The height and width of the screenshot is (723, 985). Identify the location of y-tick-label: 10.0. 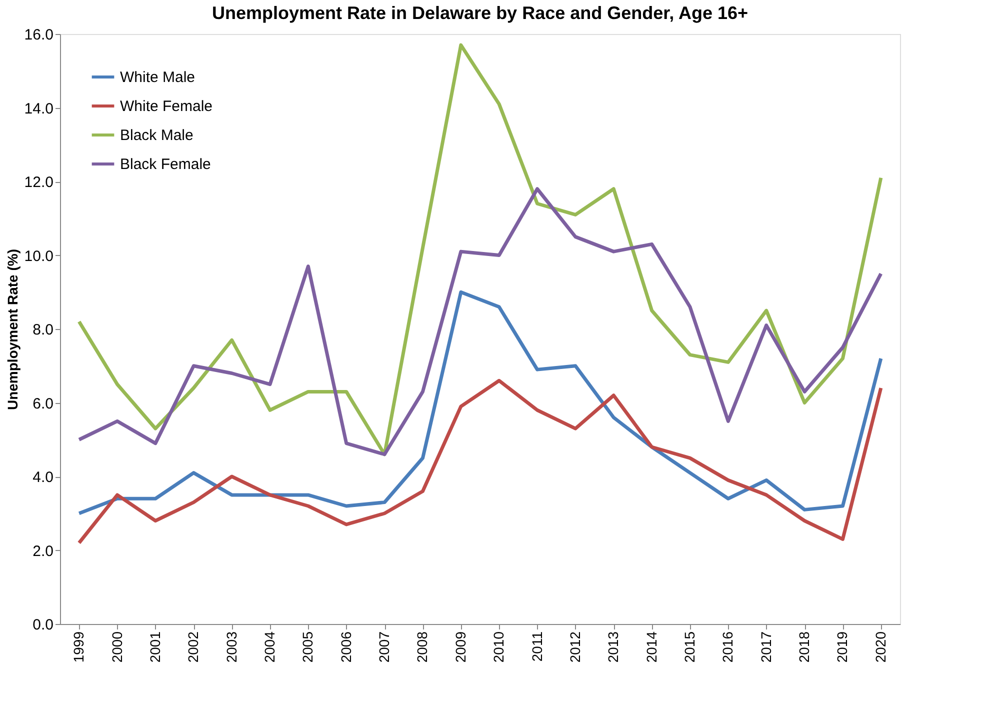
(39, 256).